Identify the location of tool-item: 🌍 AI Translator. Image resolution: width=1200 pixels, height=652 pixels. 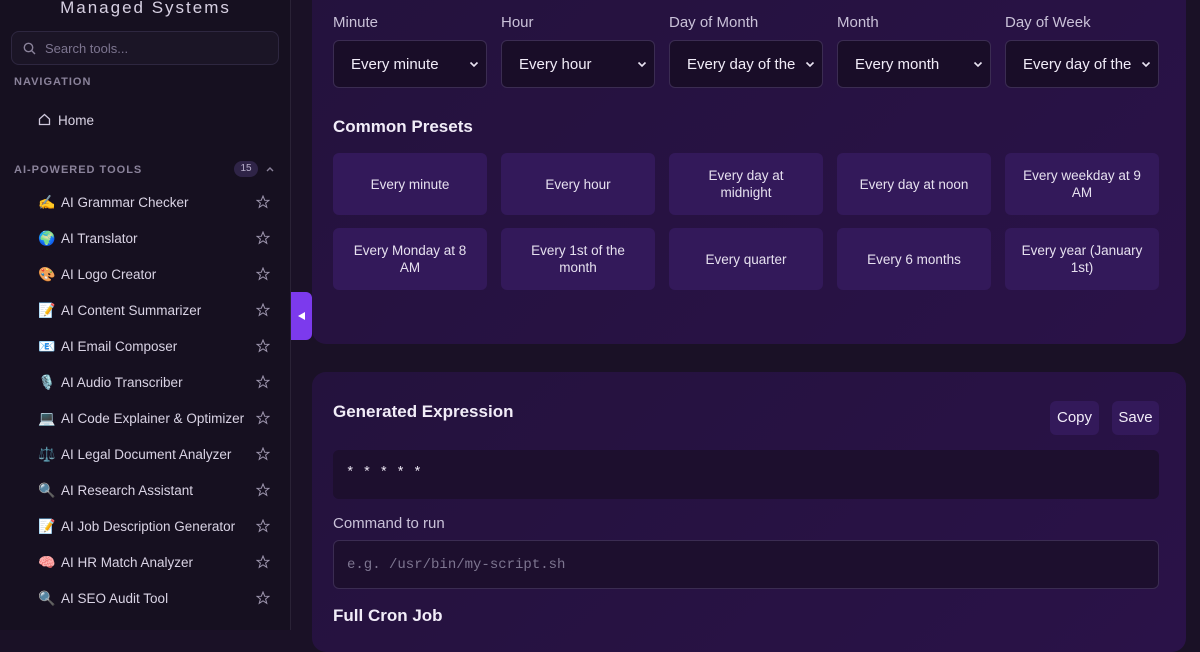
(155, 238).